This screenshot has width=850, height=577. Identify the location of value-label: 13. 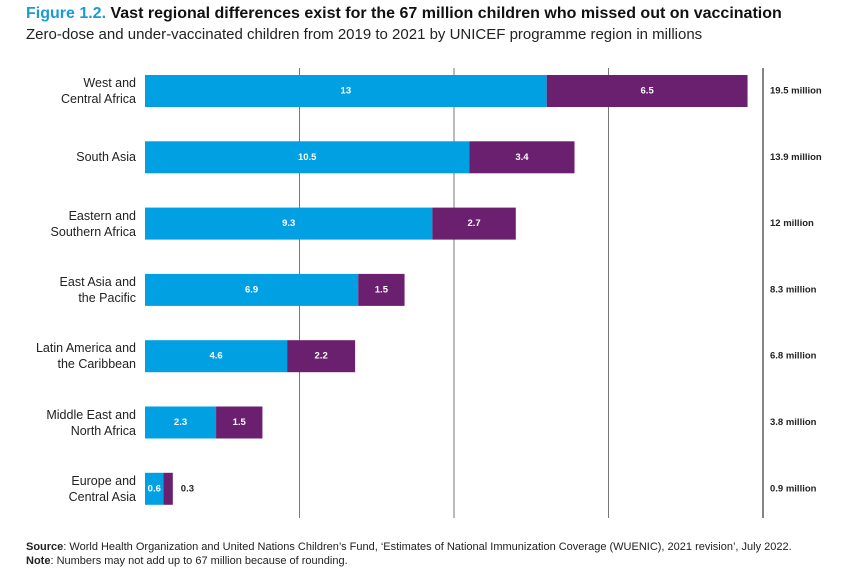
(346, 91).